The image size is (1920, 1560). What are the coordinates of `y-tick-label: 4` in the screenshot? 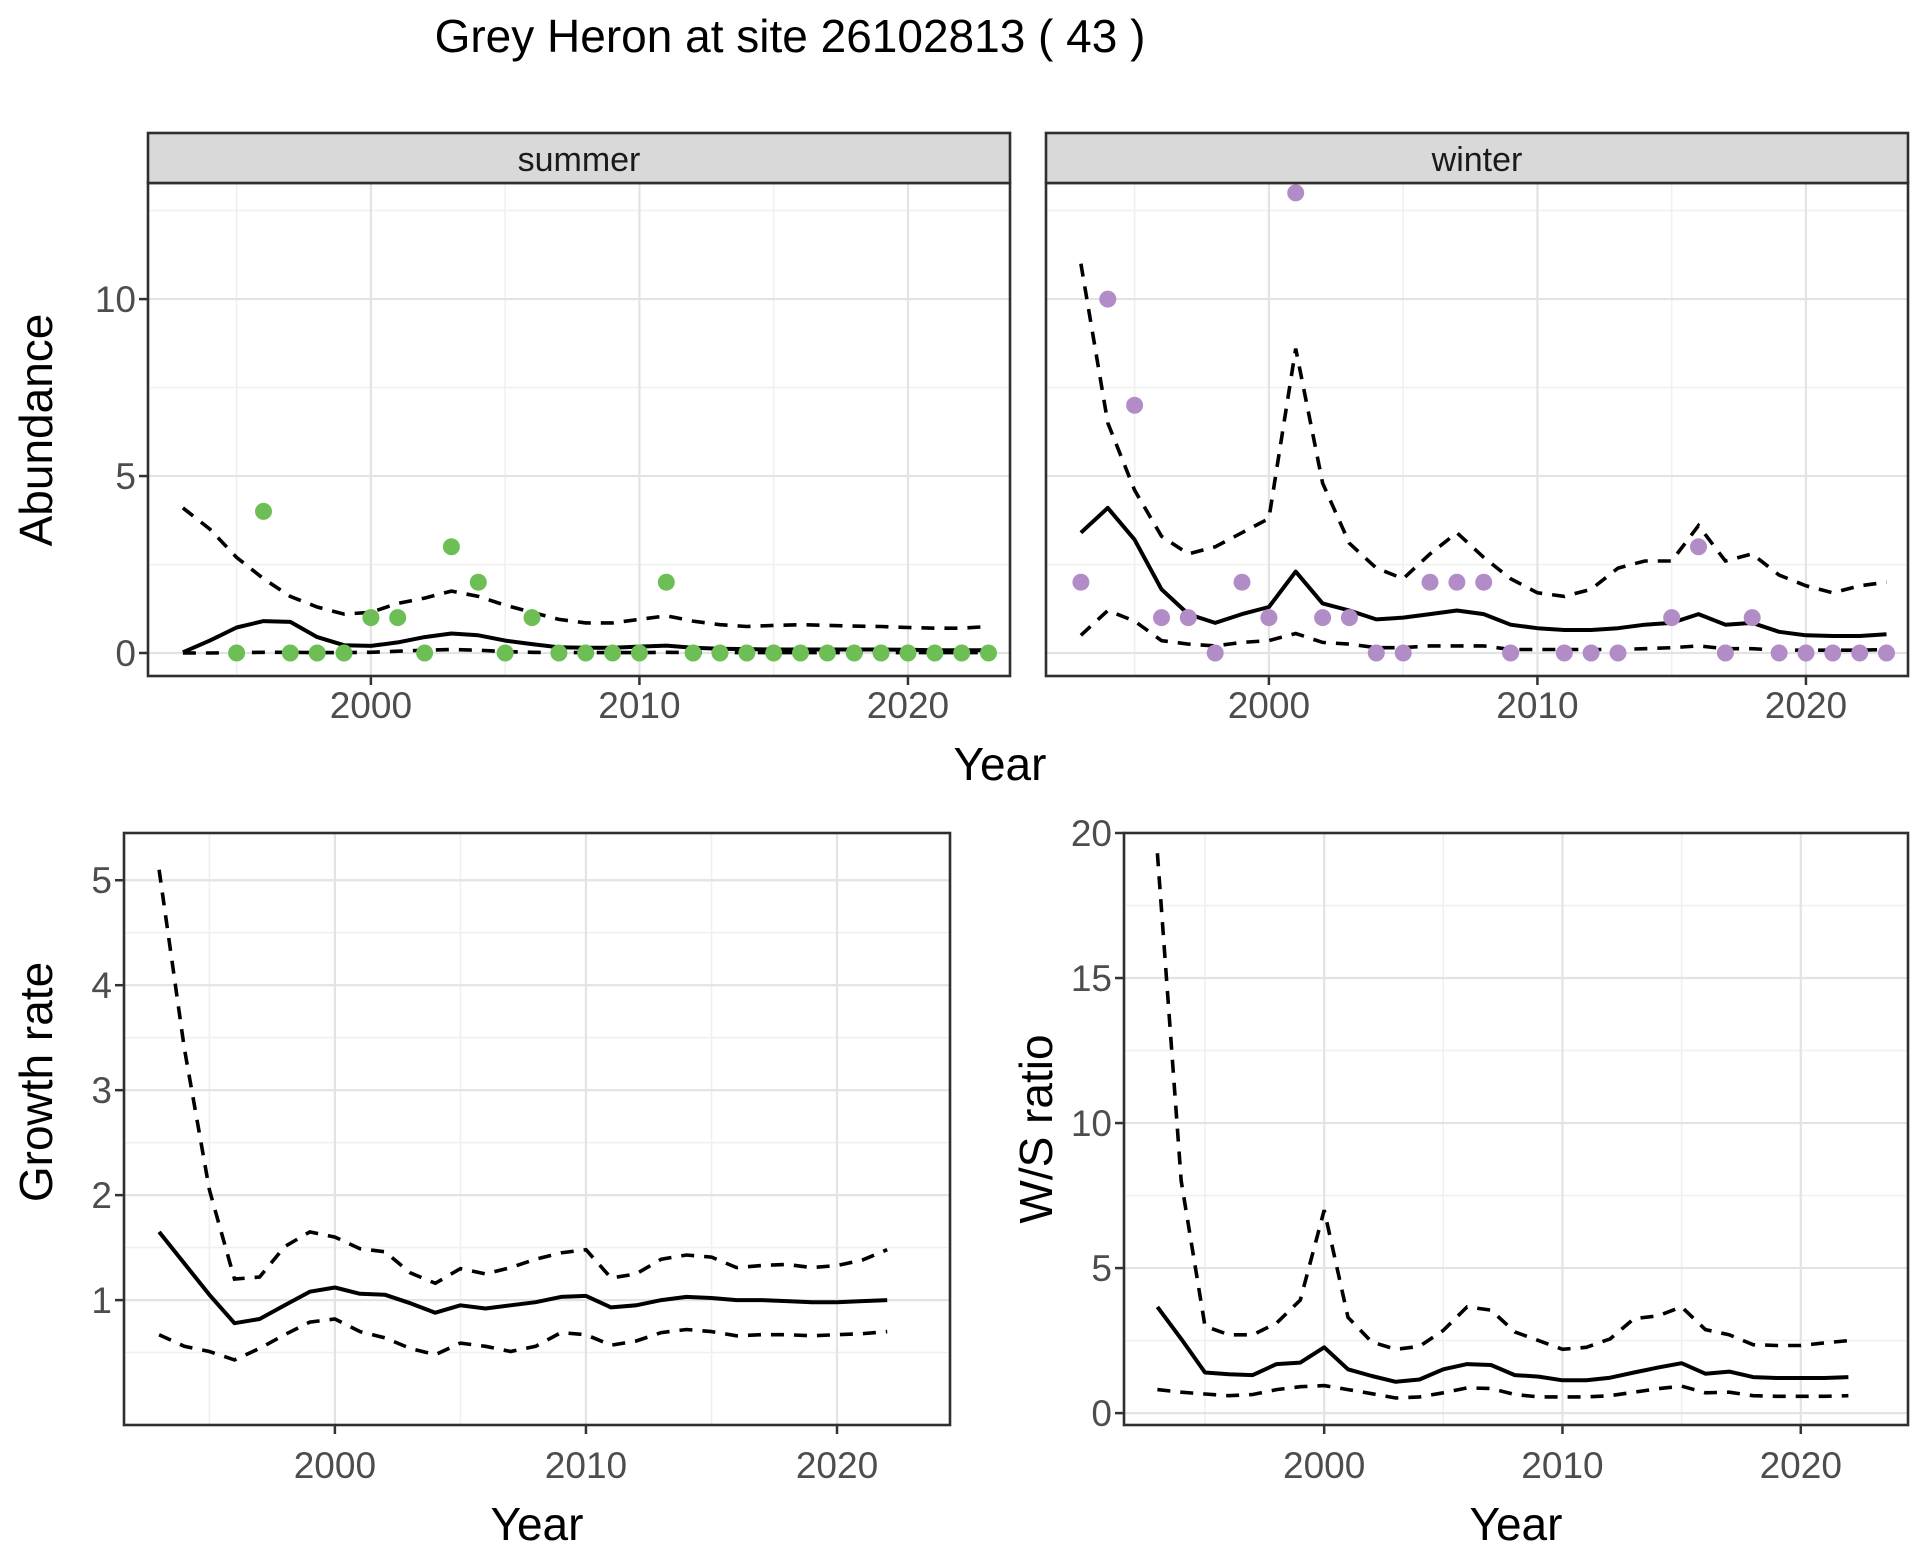 It's located at (101, 985).